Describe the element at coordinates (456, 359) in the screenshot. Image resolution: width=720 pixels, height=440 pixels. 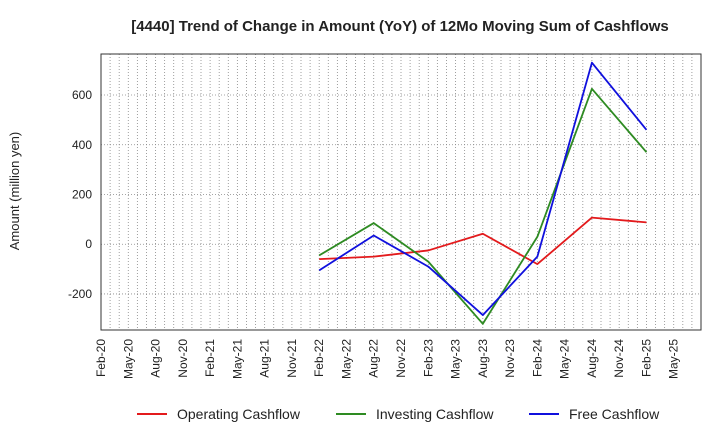
I see `x-tick-label: May-23` at that location.